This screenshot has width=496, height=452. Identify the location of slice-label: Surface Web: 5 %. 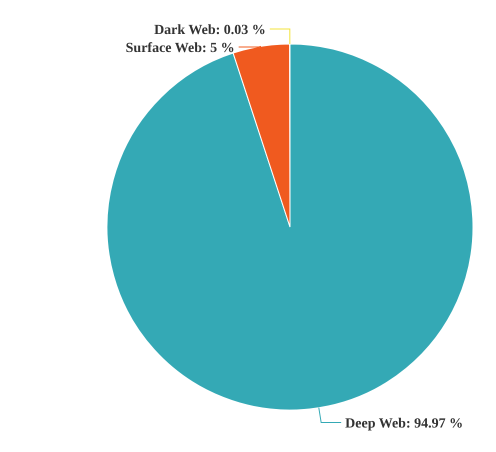
(180, 48).